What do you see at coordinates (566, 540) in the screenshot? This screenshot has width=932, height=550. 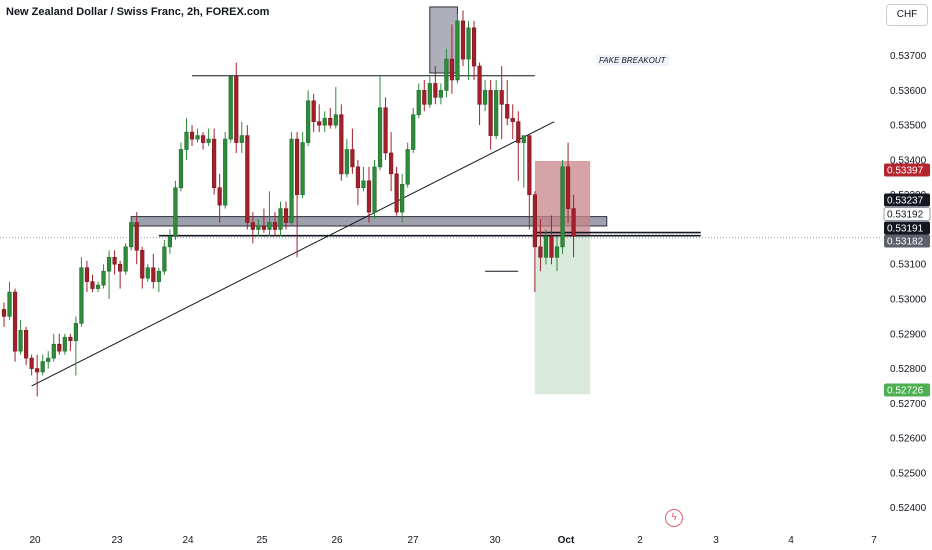 I see `x-tick-label: Oct` at bounding box center [566, 540].